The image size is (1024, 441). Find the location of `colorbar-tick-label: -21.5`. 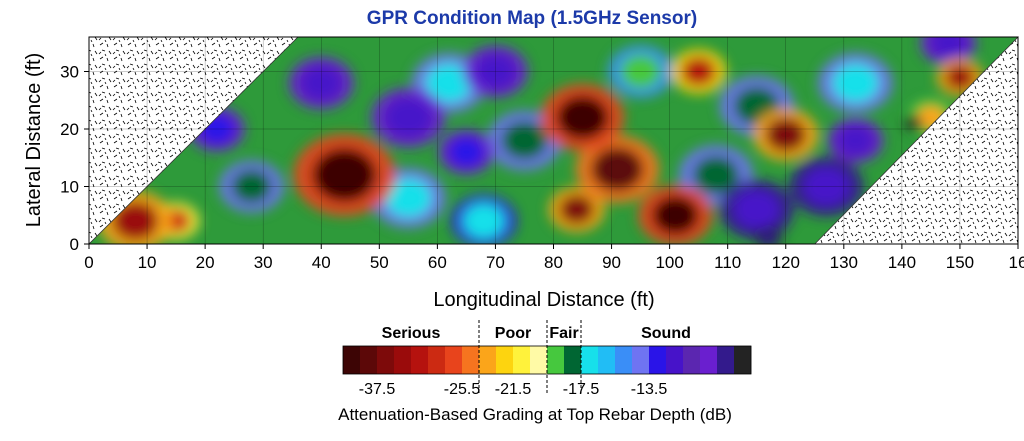

colorbar-tick-label: -21.5 is located at coordinates (513, 389).